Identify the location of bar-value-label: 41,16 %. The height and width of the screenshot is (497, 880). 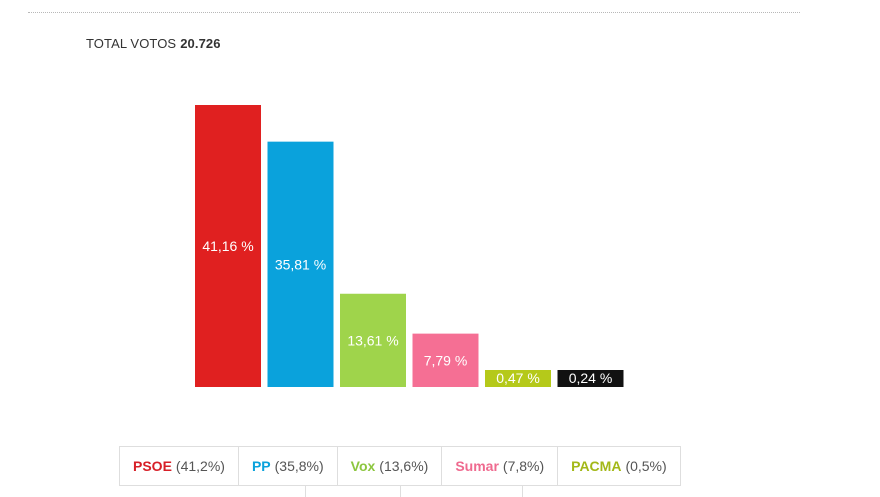
(227, 246).